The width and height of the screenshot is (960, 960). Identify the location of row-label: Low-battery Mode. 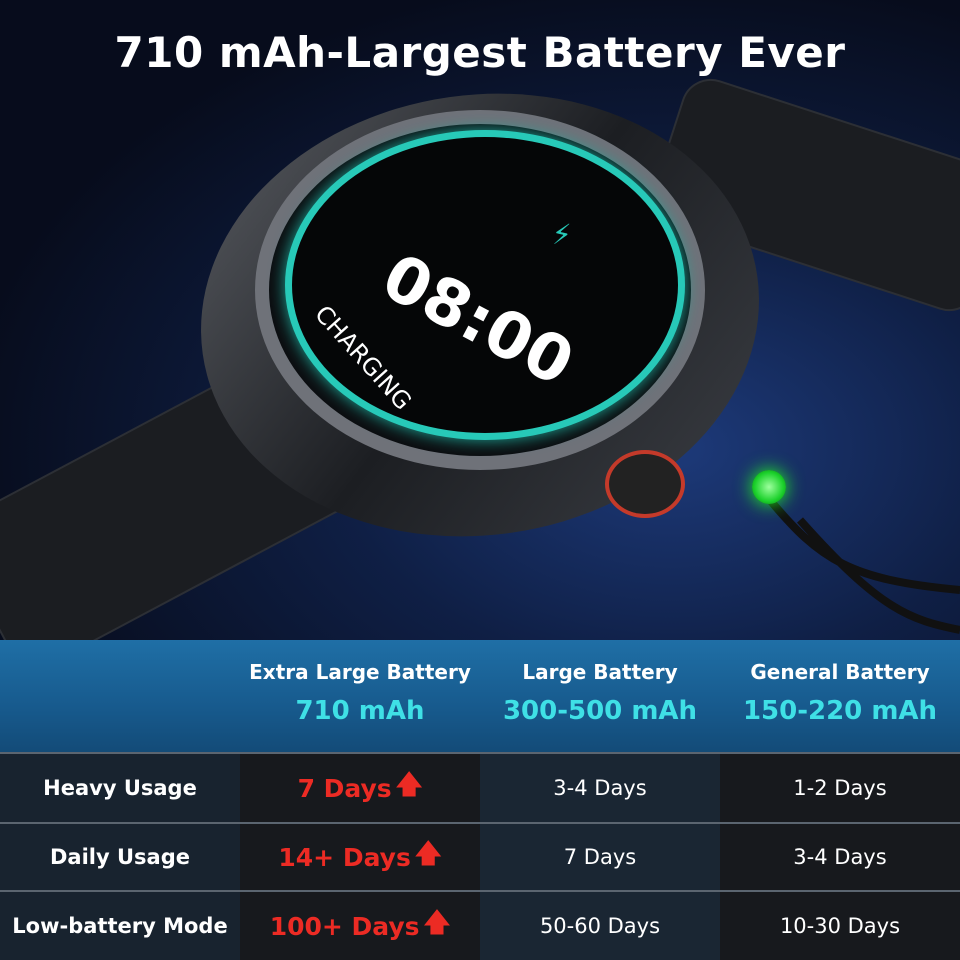
(120, 926).